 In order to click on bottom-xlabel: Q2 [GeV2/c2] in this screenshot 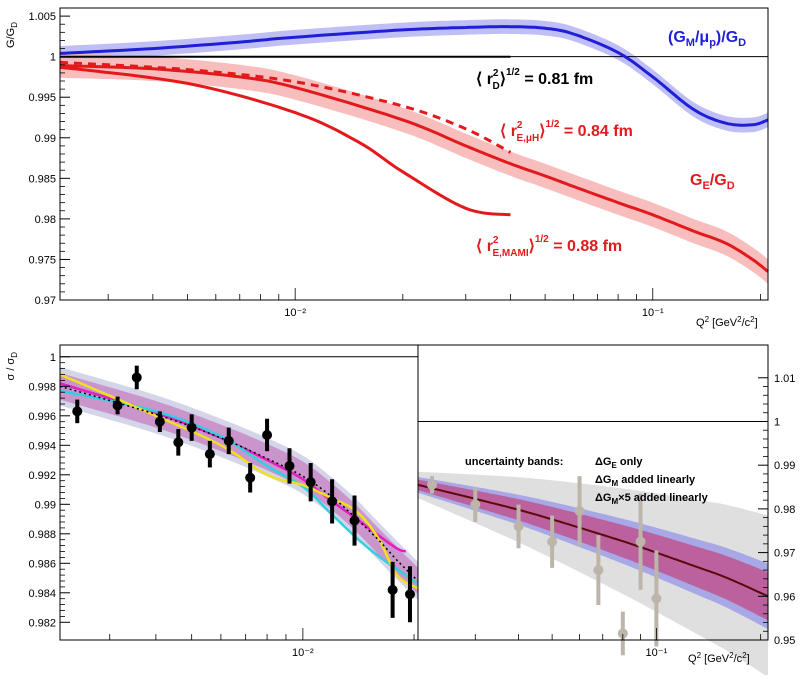, I will do `click(719, 658)`.